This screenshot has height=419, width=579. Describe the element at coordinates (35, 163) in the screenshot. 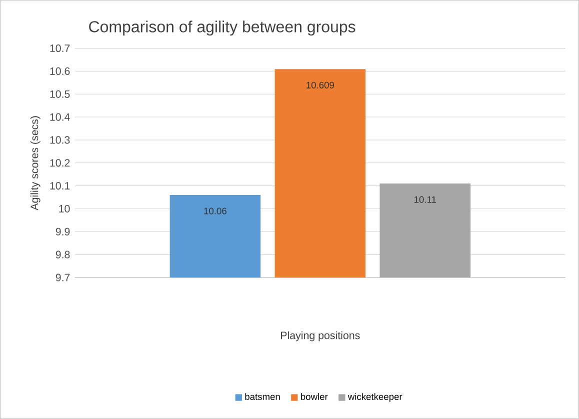

I see `y-axis-title: Agility scores (secs)` at that location.